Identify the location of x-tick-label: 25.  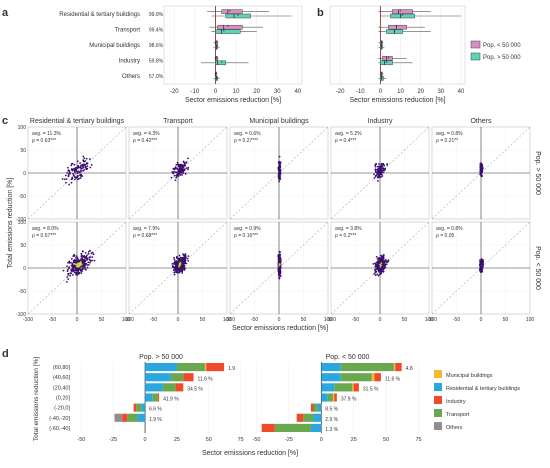
(354, 440).